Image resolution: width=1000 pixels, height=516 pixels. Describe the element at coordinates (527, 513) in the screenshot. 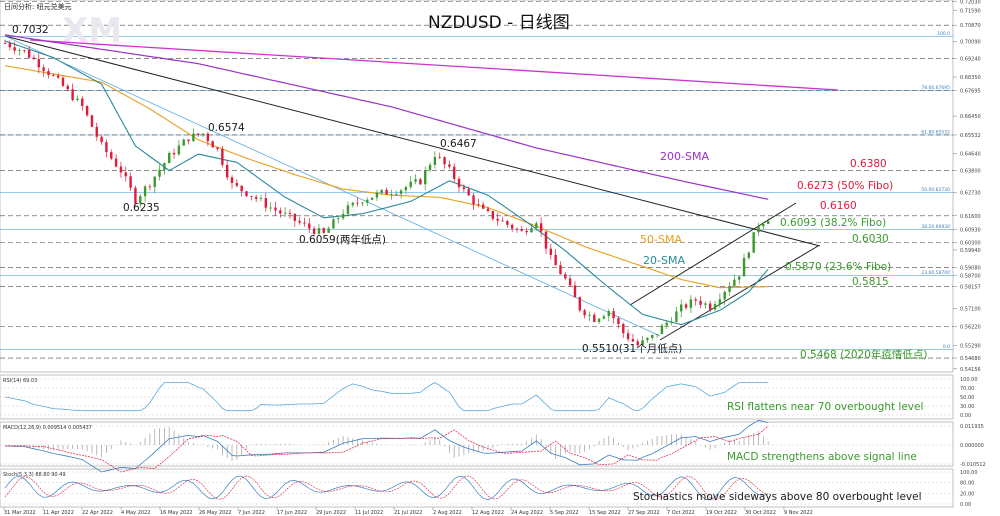

I see `x-tick-label: 24 Aug 2022` at that location.